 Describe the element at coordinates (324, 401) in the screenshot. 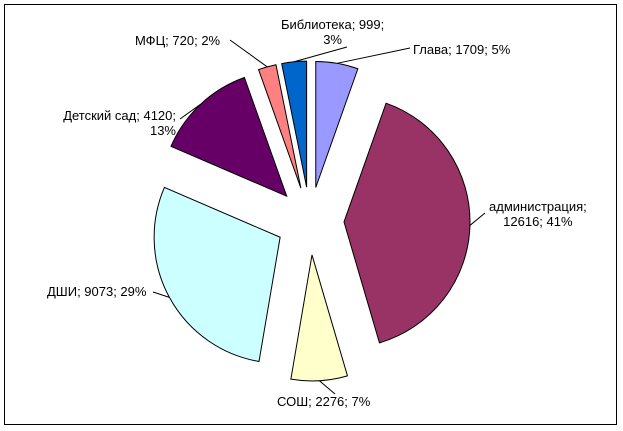

I see `label-sosh: СОШ; 2276; 7%` at that location.